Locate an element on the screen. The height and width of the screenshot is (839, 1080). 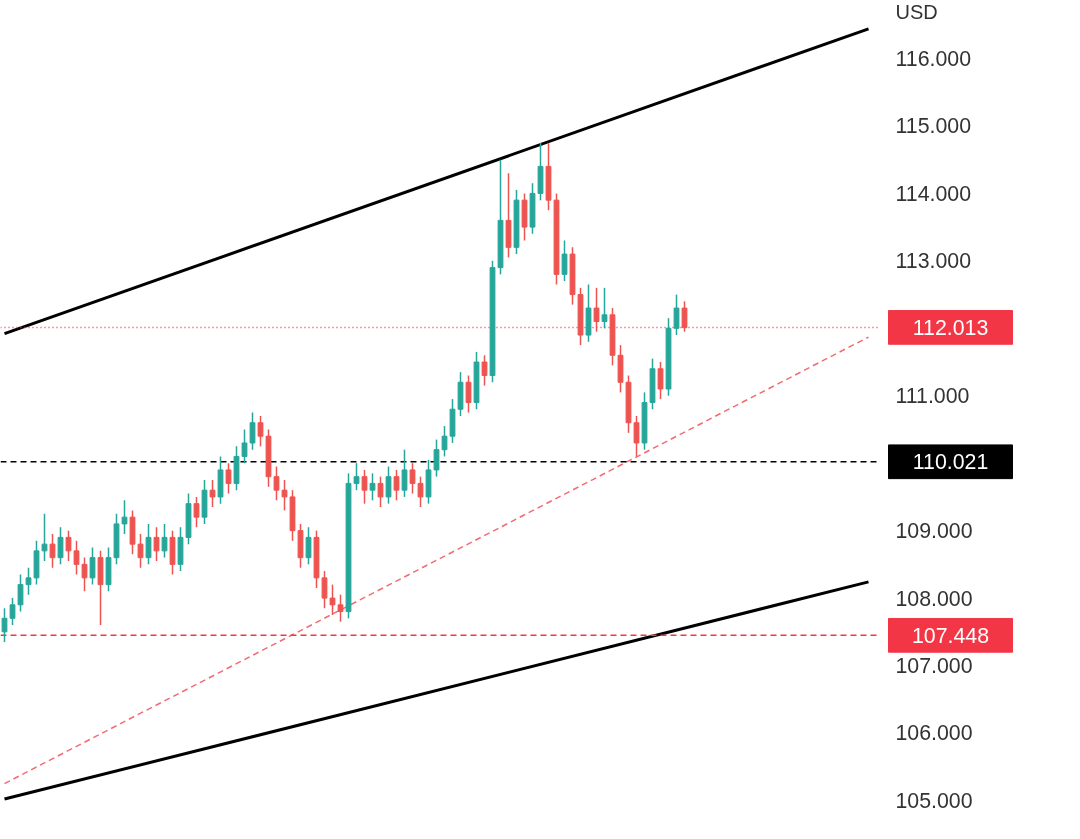
y-tick-label: 113.000 is located at coordinates (933, 261).